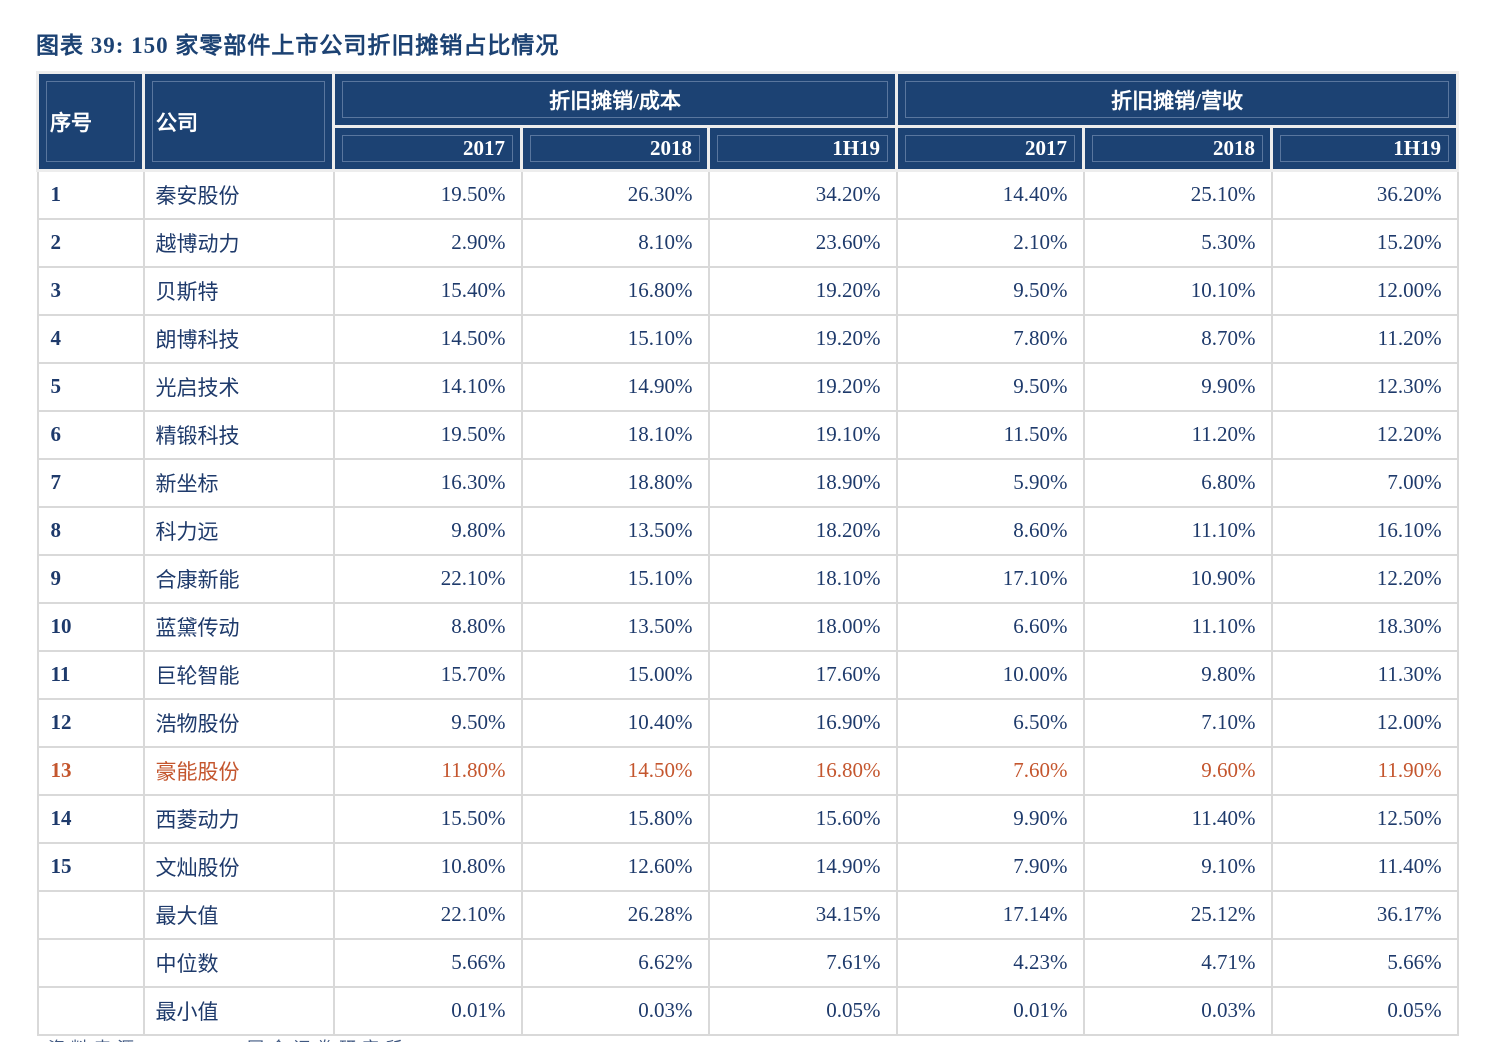  Describe the element at coordinates (238, 434) in the screenshot. I see `company-cell: 精锻科技` at that location.